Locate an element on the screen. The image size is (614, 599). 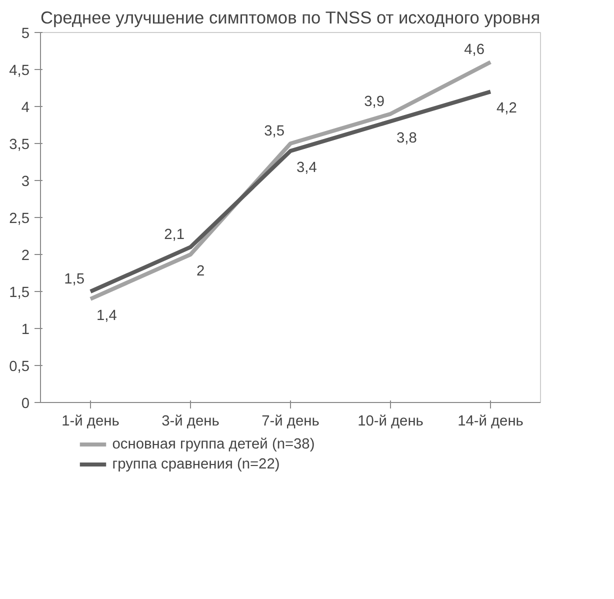
chart-title: Среднее улучшение симптомов по TNSS от исходного уровня is located at coordinates (290, 18).